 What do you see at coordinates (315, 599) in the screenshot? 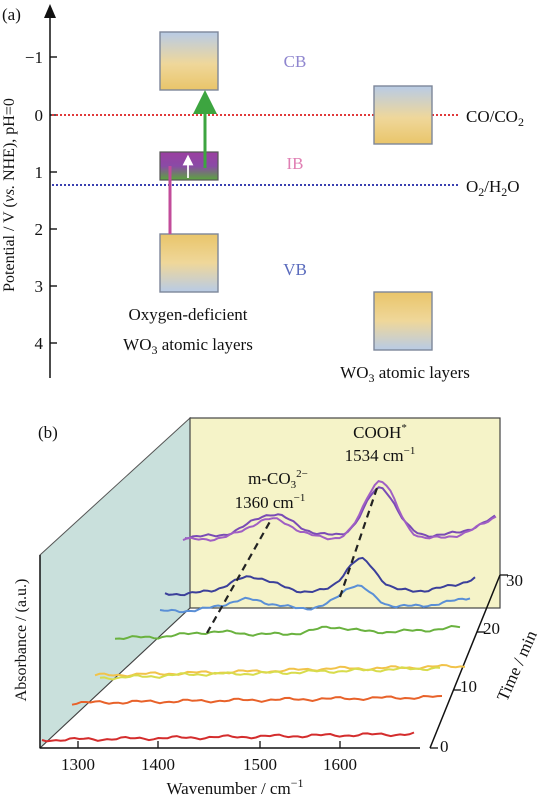
I see `spectrum-line-22.5min` at bounding box center [315, 599].